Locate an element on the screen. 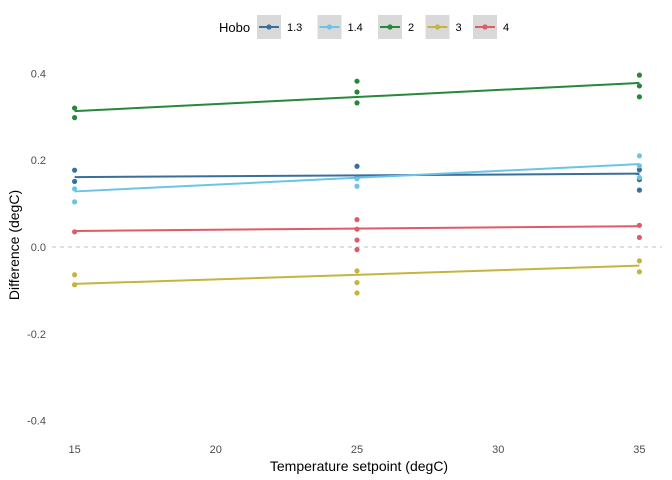  legend-item-hobo-1-3: 1.3 is located at coordinates (279, 27).